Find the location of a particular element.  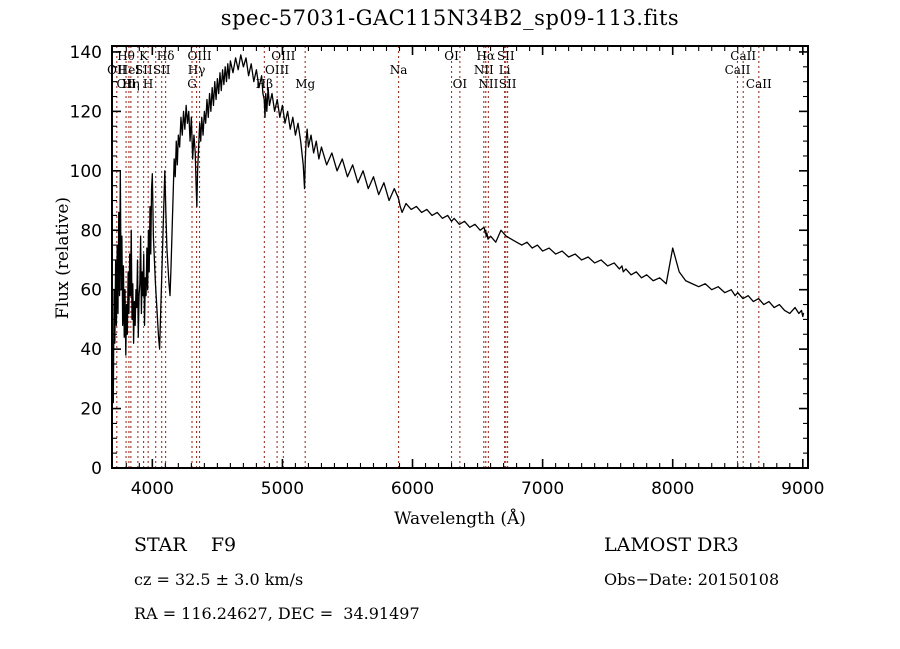

spectral-line-label: Hγ is located at coordinates (197, 70).